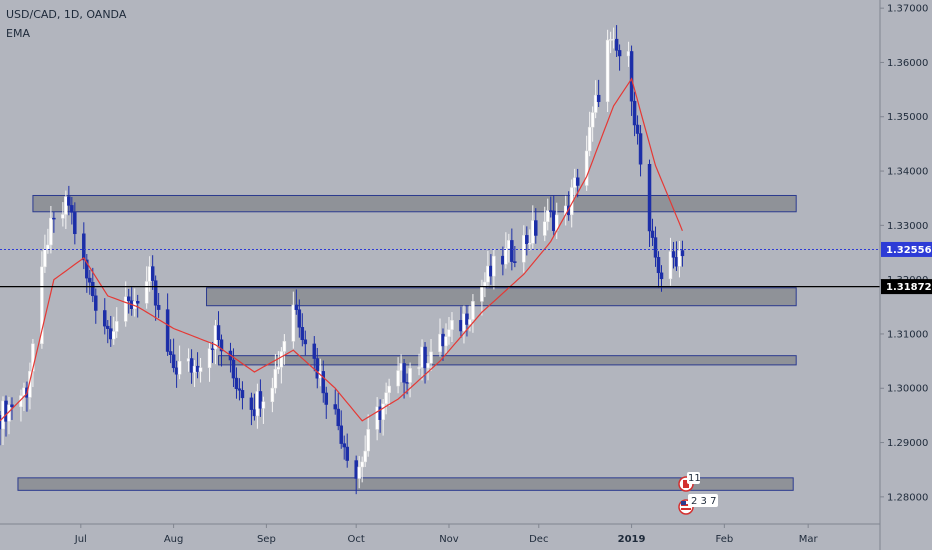 This screenshot has height=550, width=932. Describe the element at coordinates (356, 539) in the screenshot. I see `time-tick-label: Oct` at that location.